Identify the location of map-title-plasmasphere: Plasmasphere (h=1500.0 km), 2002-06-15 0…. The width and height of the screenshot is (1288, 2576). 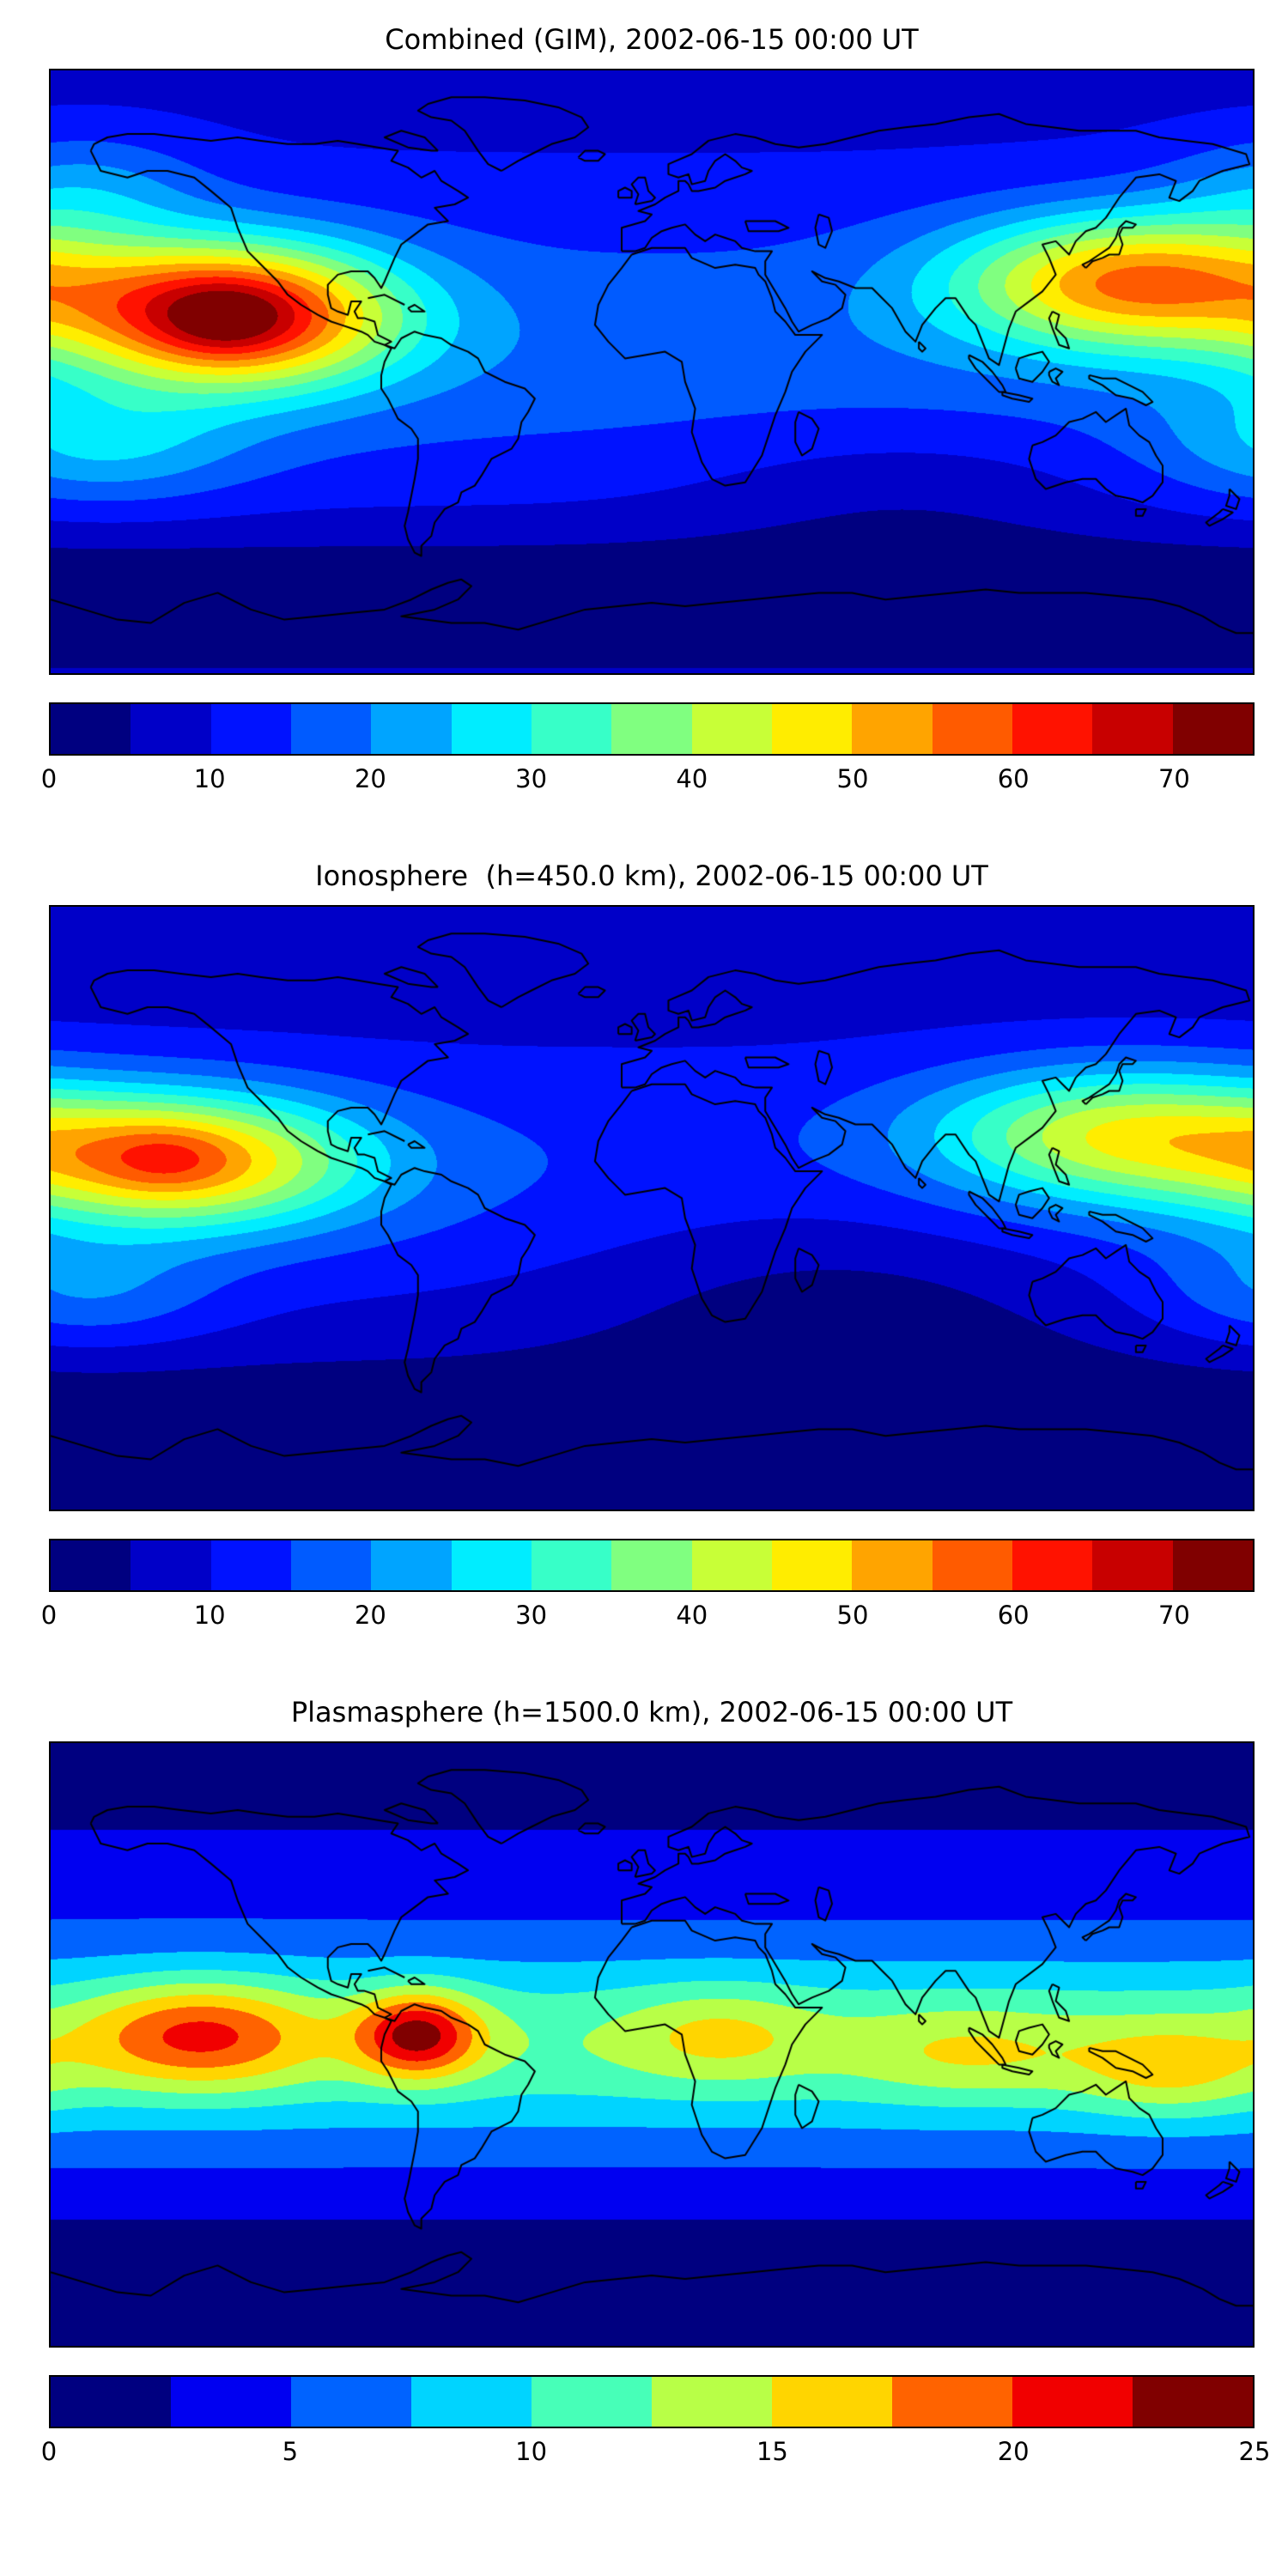
(651, 1712).